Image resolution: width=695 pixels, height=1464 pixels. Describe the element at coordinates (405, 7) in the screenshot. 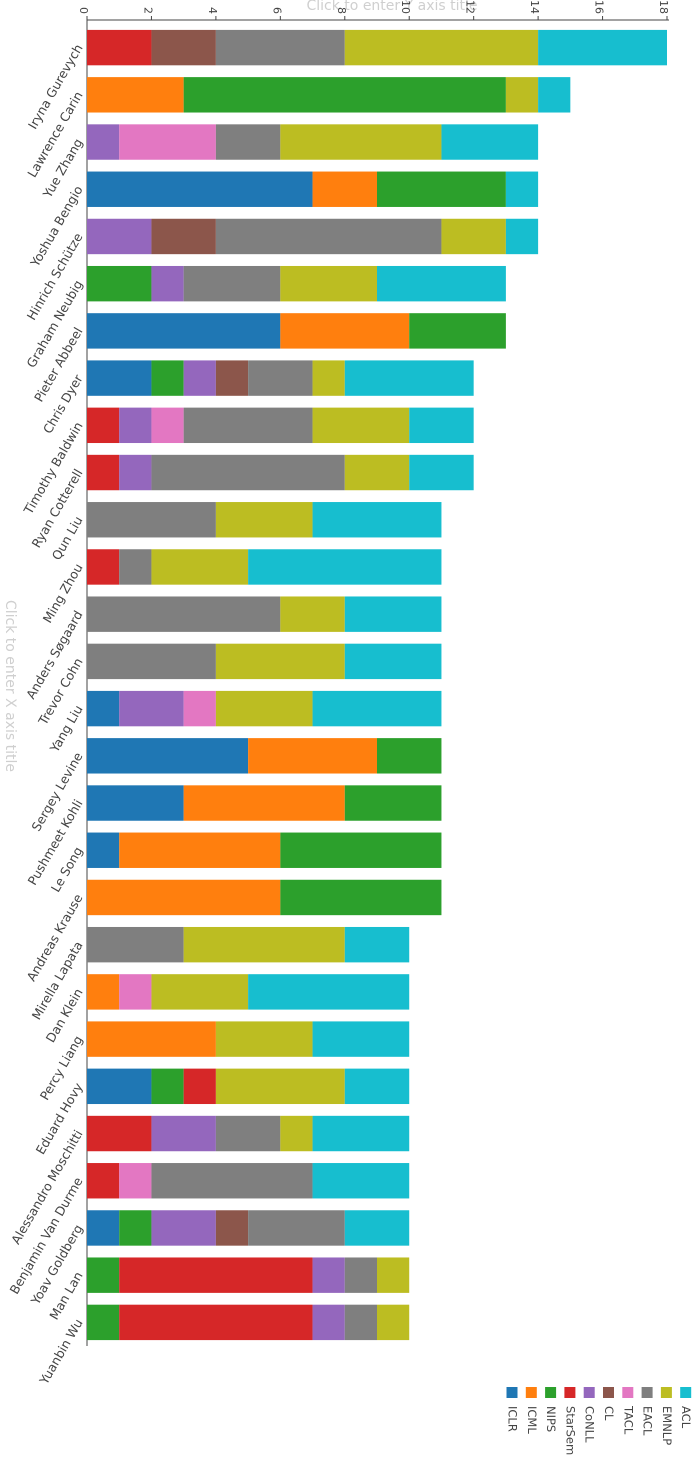

I see `x-tick-label: 10` at that location.